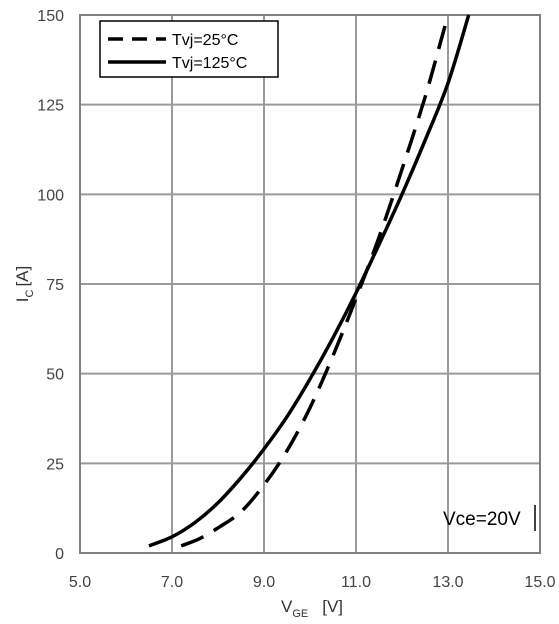  Describe the element at coordinates (172, 582) in the screenshot. I see `x-tick-label: 7.0` at that location.